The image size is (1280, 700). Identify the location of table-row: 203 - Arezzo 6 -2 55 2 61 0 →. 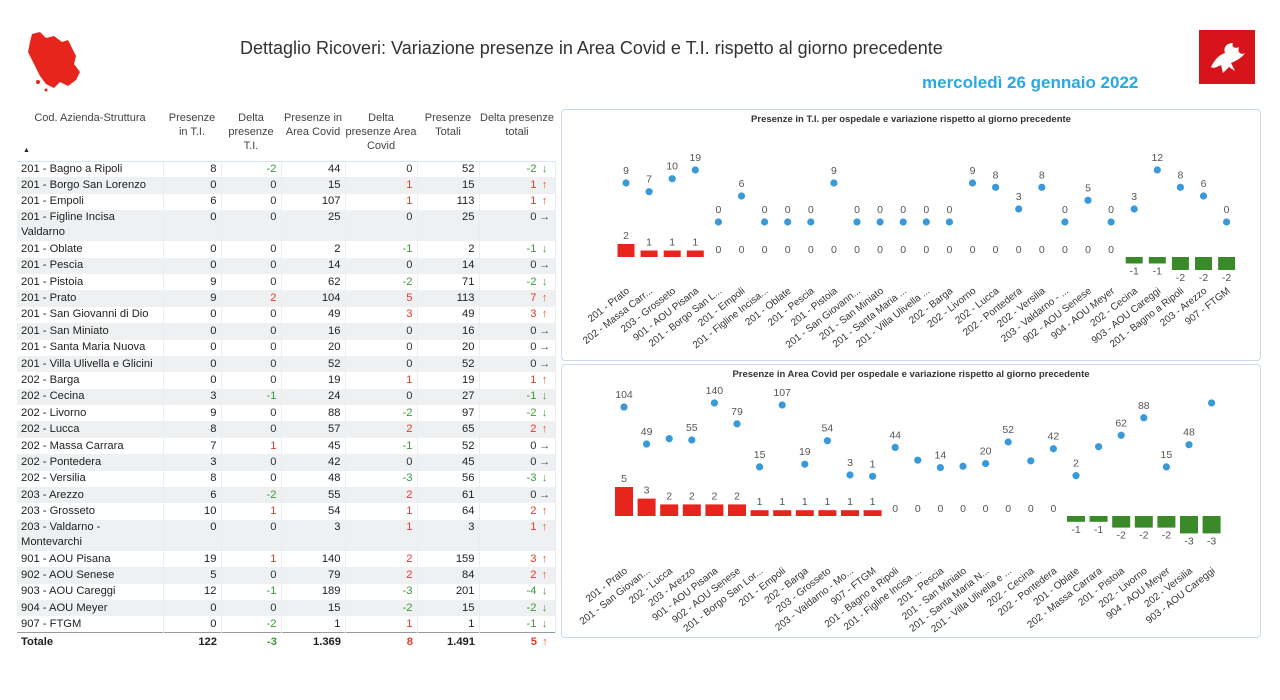
(286, 495).